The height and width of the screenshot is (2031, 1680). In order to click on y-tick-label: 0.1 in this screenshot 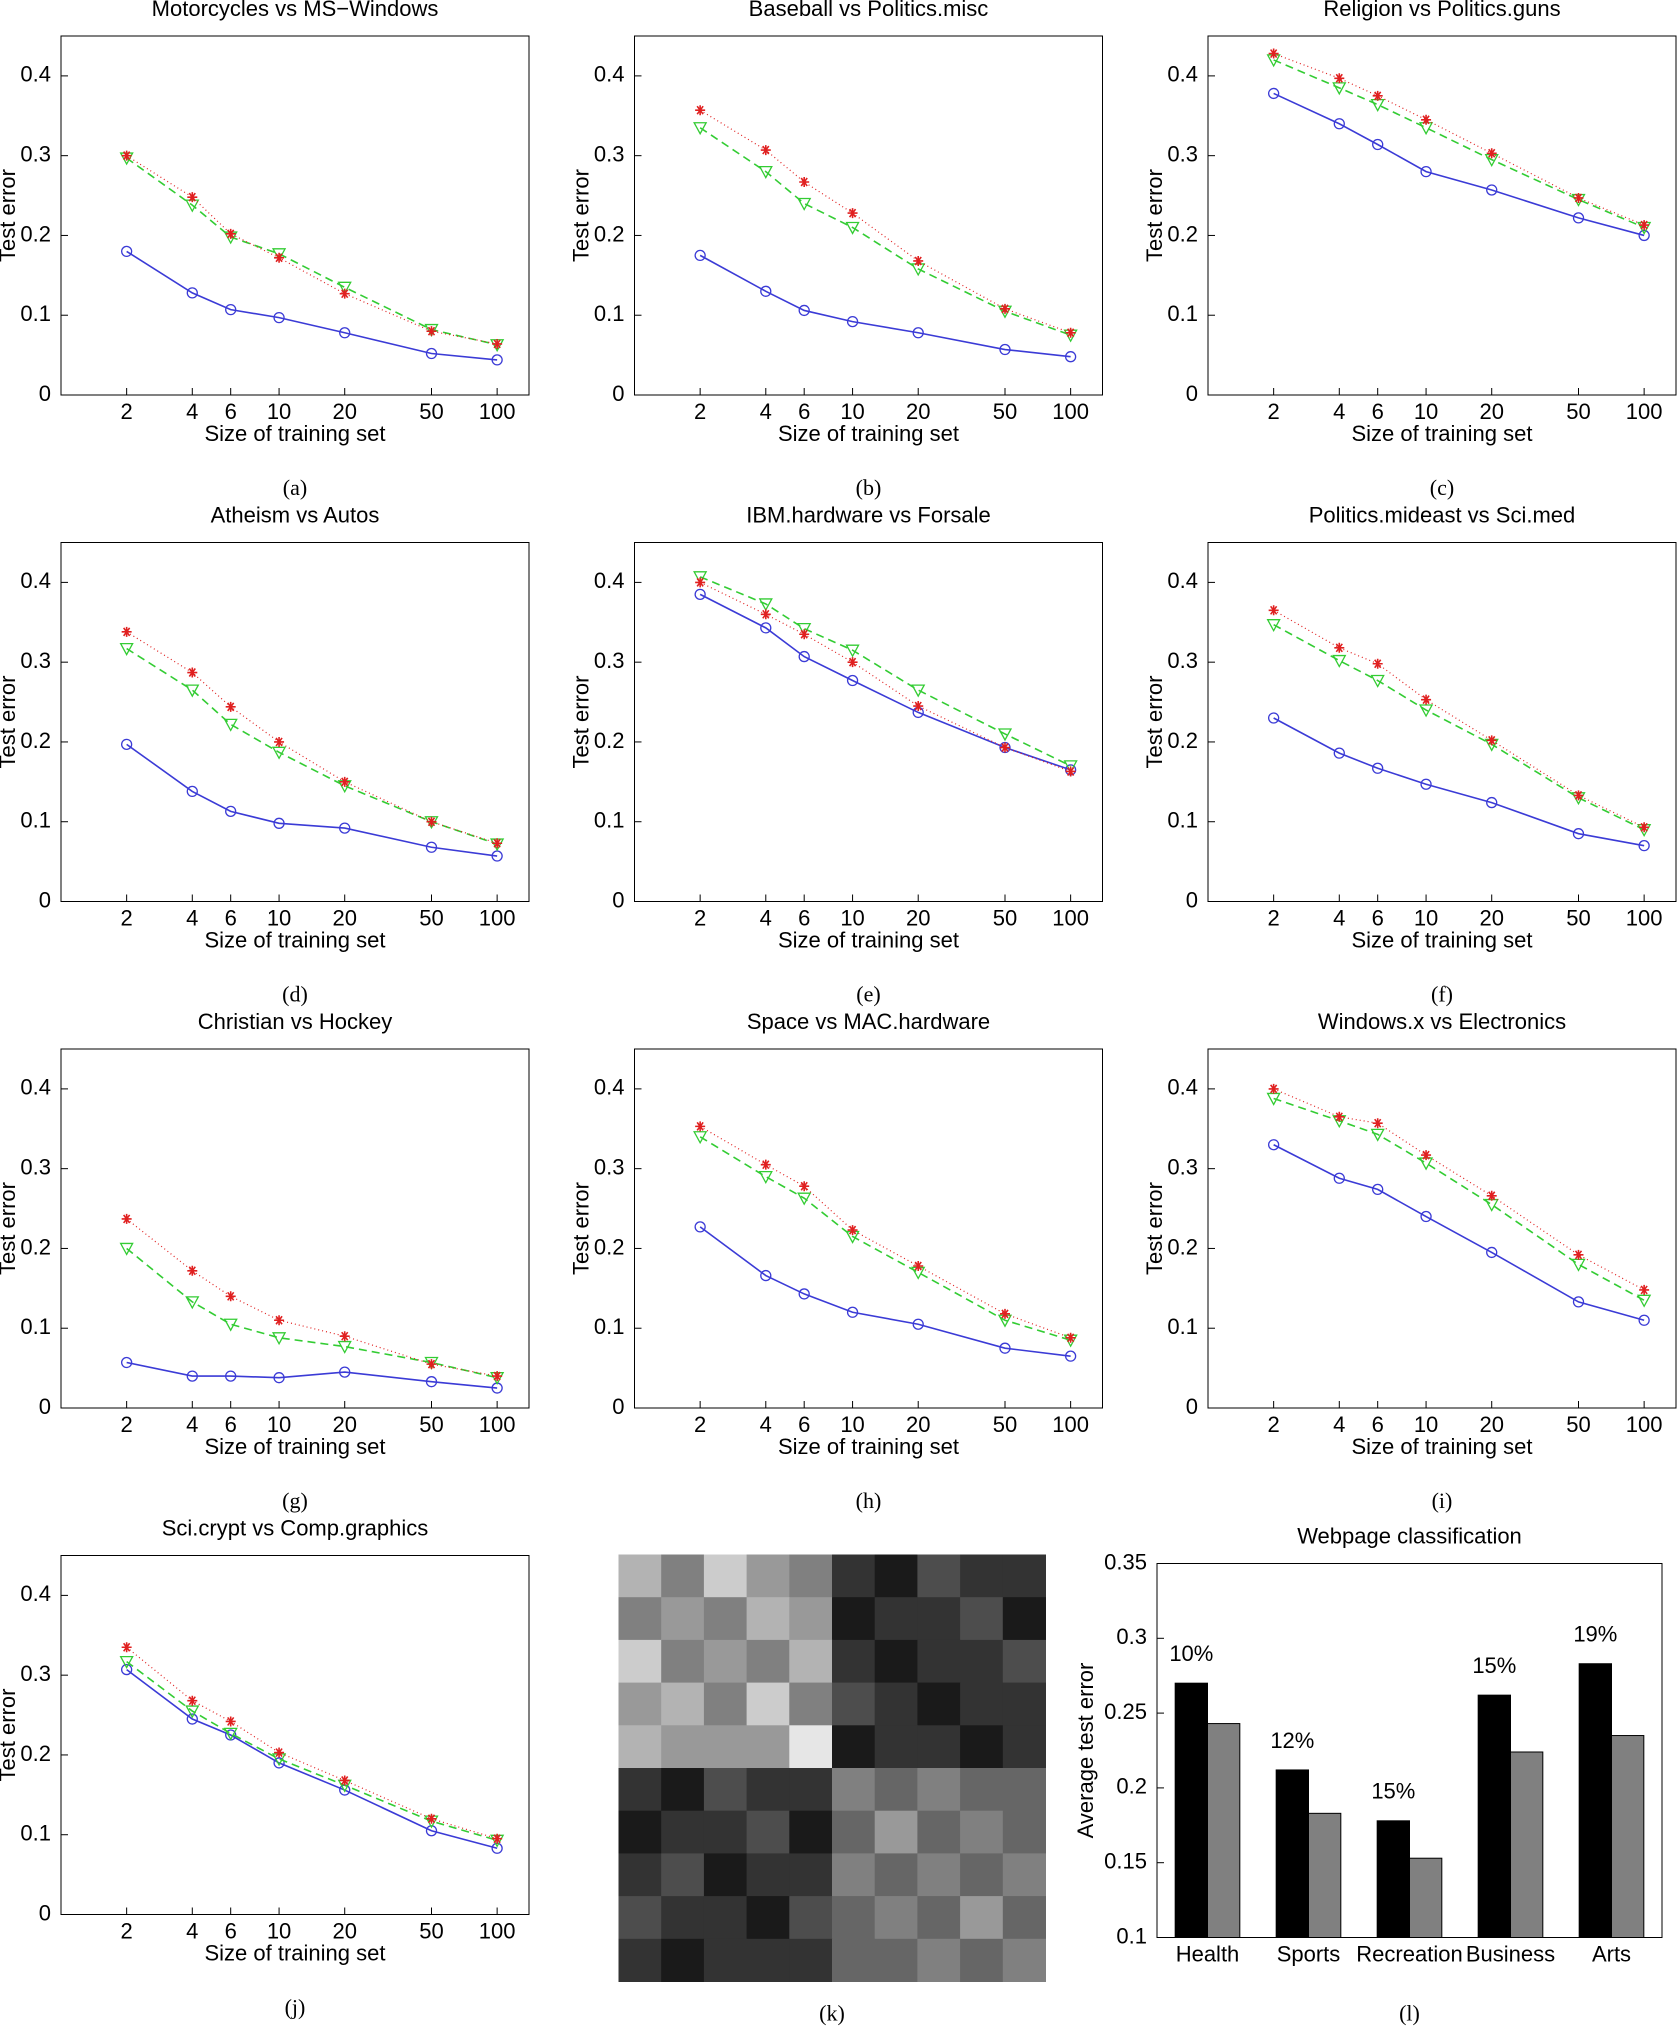, I will do `click(609, 1326)`.